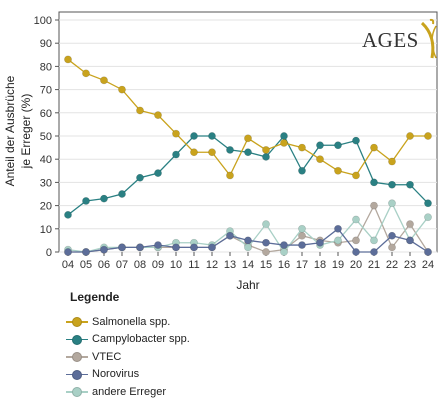 The width and height of the screenshot is (444, 401). I want to click on legend-label: VTEC, so click(107, 356).